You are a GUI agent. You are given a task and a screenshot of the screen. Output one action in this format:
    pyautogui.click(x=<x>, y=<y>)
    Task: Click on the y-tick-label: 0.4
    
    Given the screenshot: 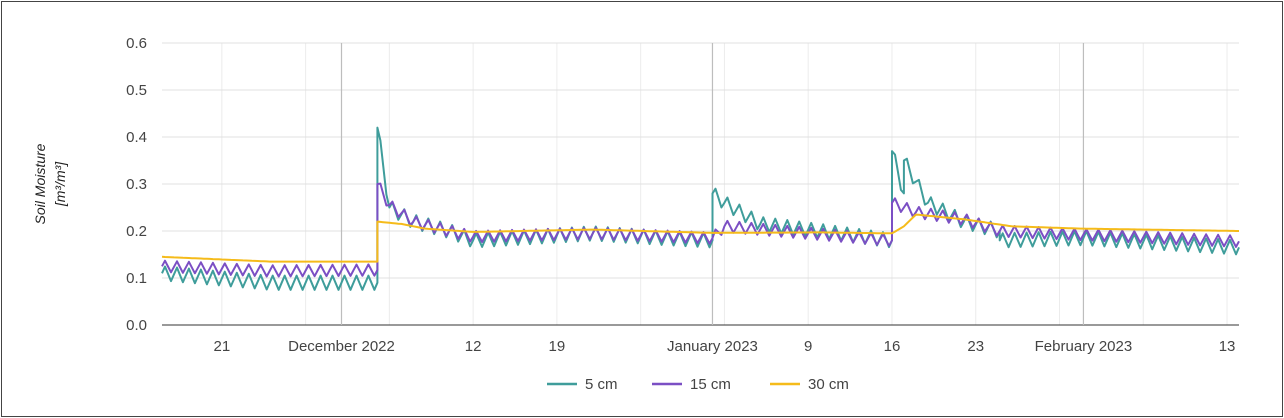 What is the action you would take?
    pyautogui.click(x=136, y=137)
    